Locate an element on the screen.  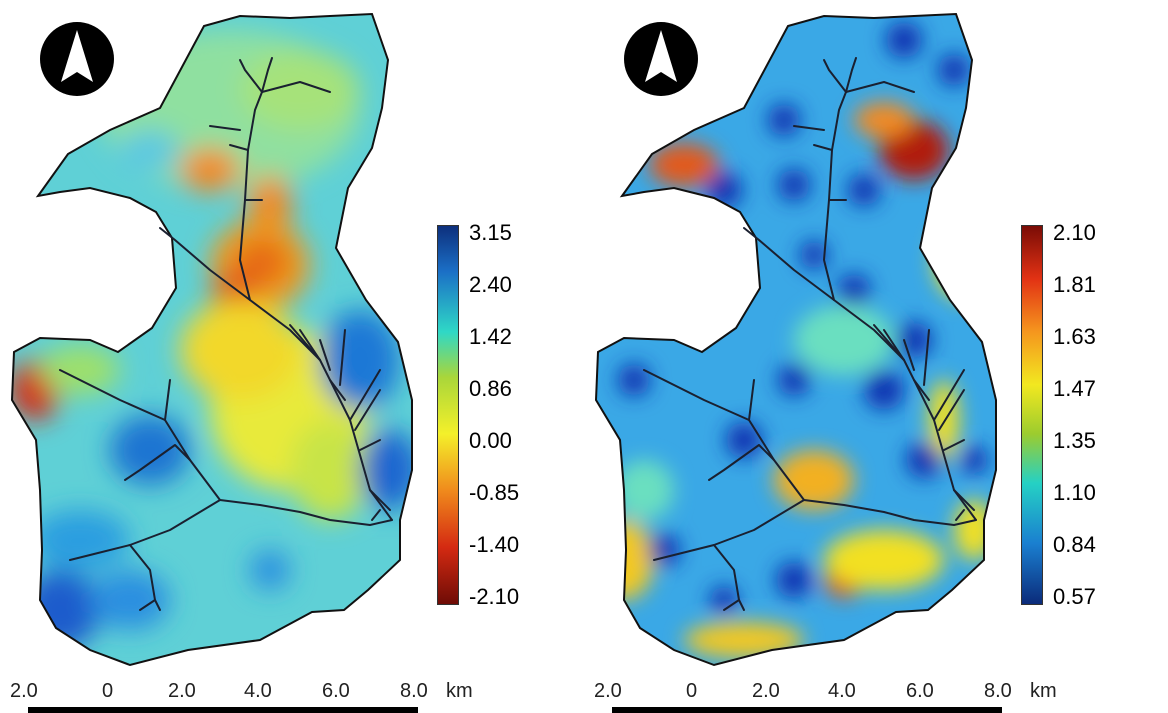
legend-label: 2.10 is located at coordinates (1074, 232).